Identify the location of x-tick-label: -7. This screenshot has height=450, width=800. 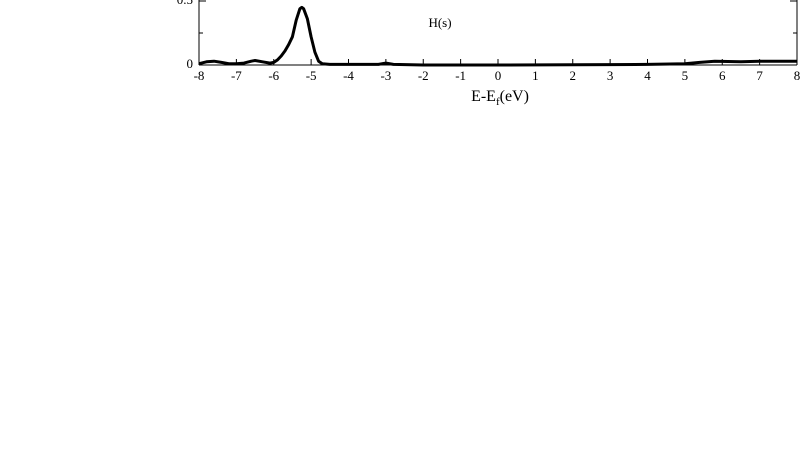
(236, 75).